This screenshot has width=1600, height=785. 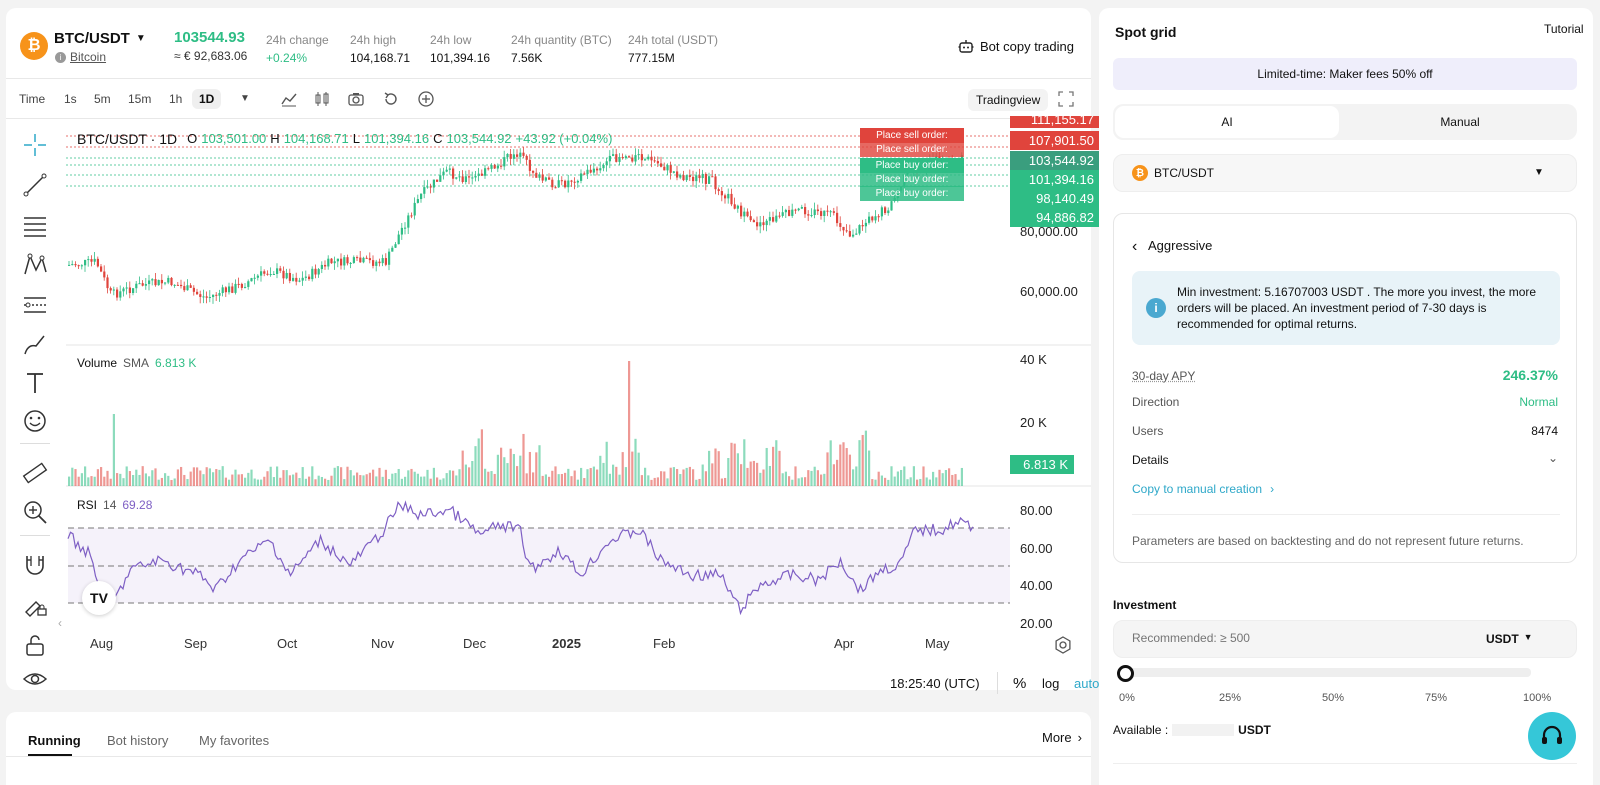 What do you see at coordinates (102, 99) in the screenshot?
I see `interval-5m: 5m` at bounding box center [102, 99].